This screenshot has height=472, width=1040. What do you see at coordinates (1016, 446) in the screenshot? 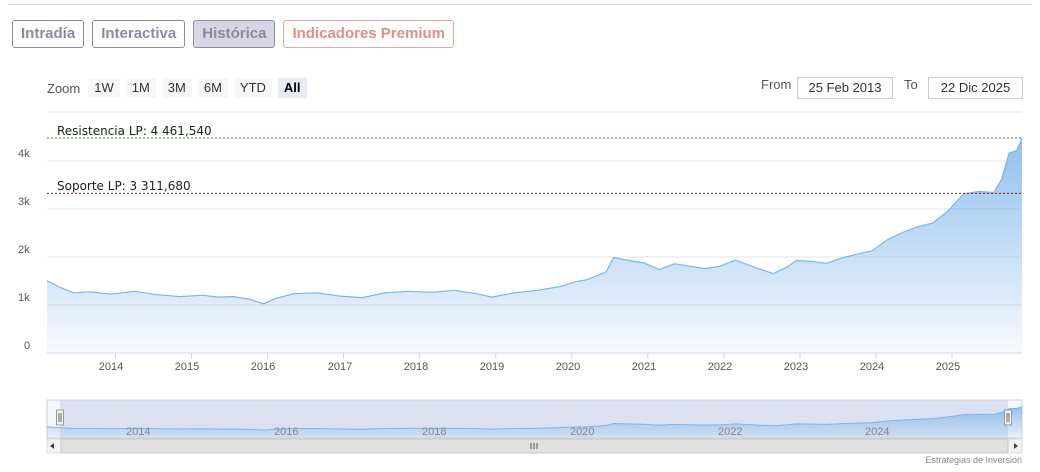
I see `scroll-right-arrow-icon` at bounding box center [1016, 446].